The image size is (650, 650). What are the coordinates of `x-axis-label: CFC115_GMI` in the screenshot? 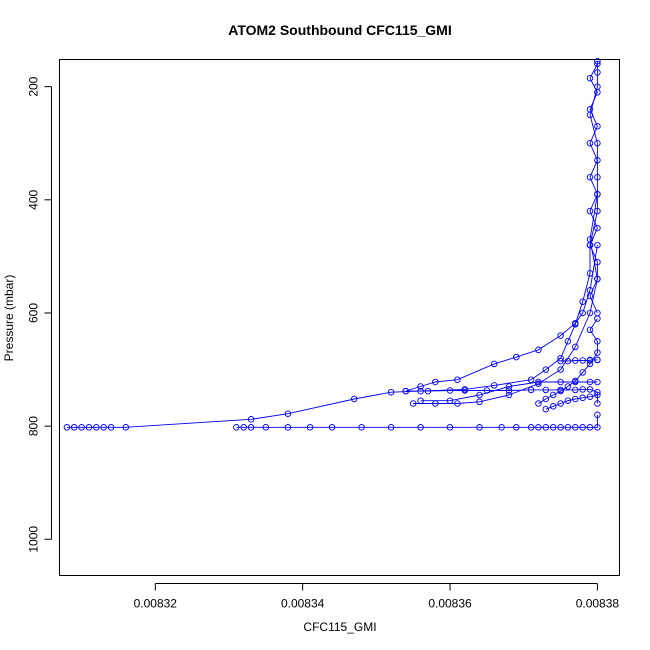 It's located at (339, 627).